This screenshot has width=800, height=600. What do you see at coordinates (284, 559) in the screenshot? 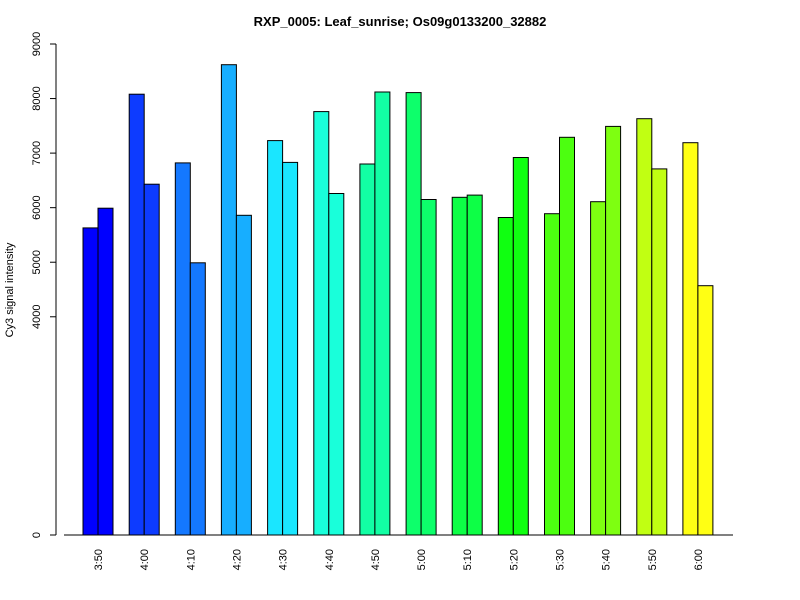
I see `x-tick-label: 4:30` at bounding box center [284, 559].